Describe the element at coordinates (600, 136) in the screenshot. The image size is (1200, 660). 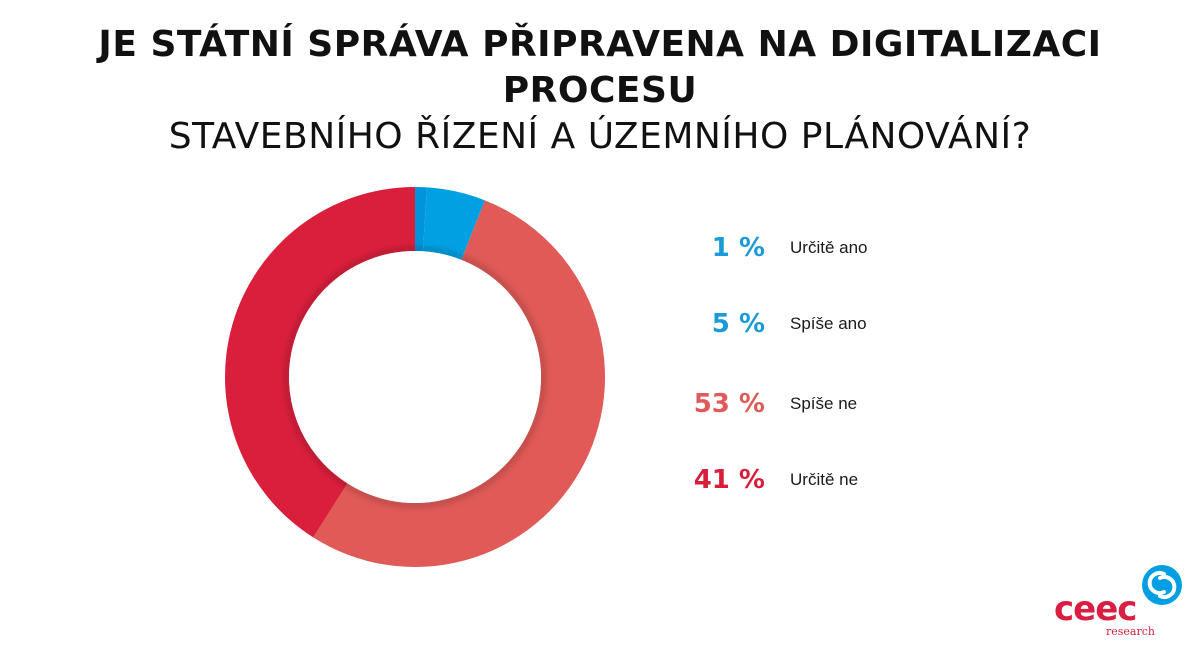
I see `title-line-2: STAVEBNÍHO ŘÍZENÍ A ÚZEMNÍHO PLÁNOVÁNÍ?` at that location.